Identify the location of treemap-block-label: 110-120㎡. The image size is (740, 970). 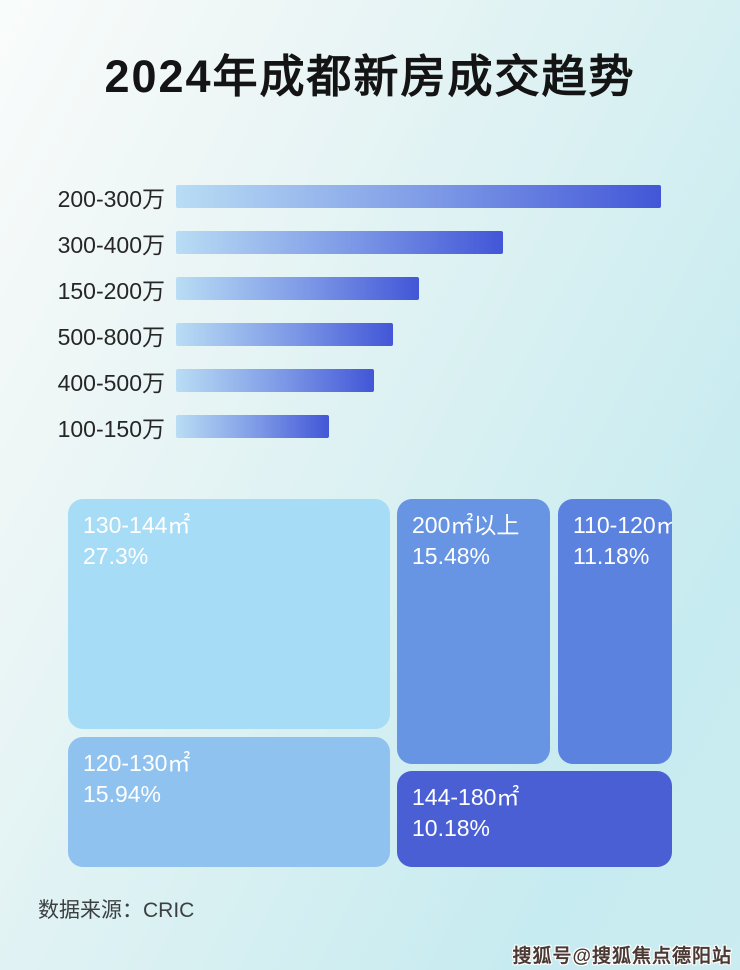
(622, 525).